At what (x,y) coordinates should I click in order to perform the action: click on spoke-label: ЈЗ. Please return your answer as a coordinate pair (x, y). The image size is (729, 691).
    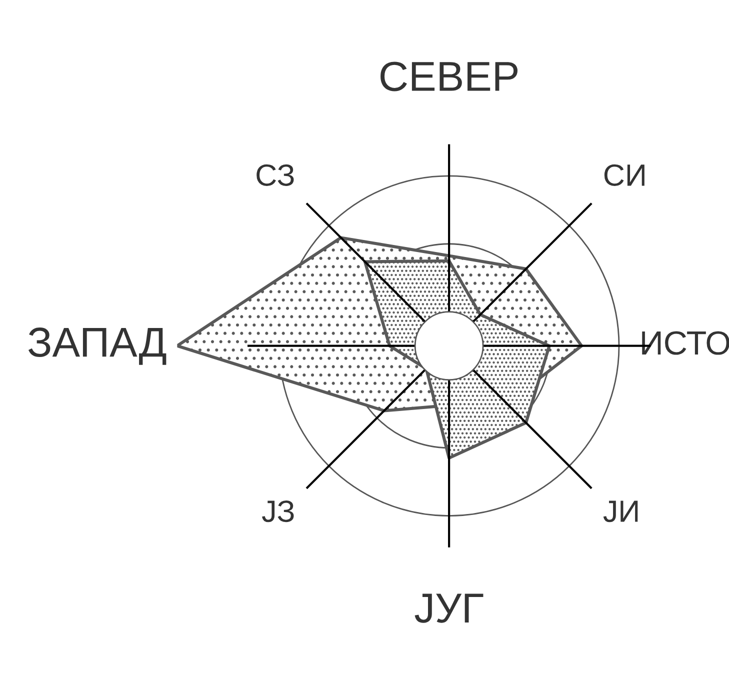
    Looking at the image, I should click on (278, 511).